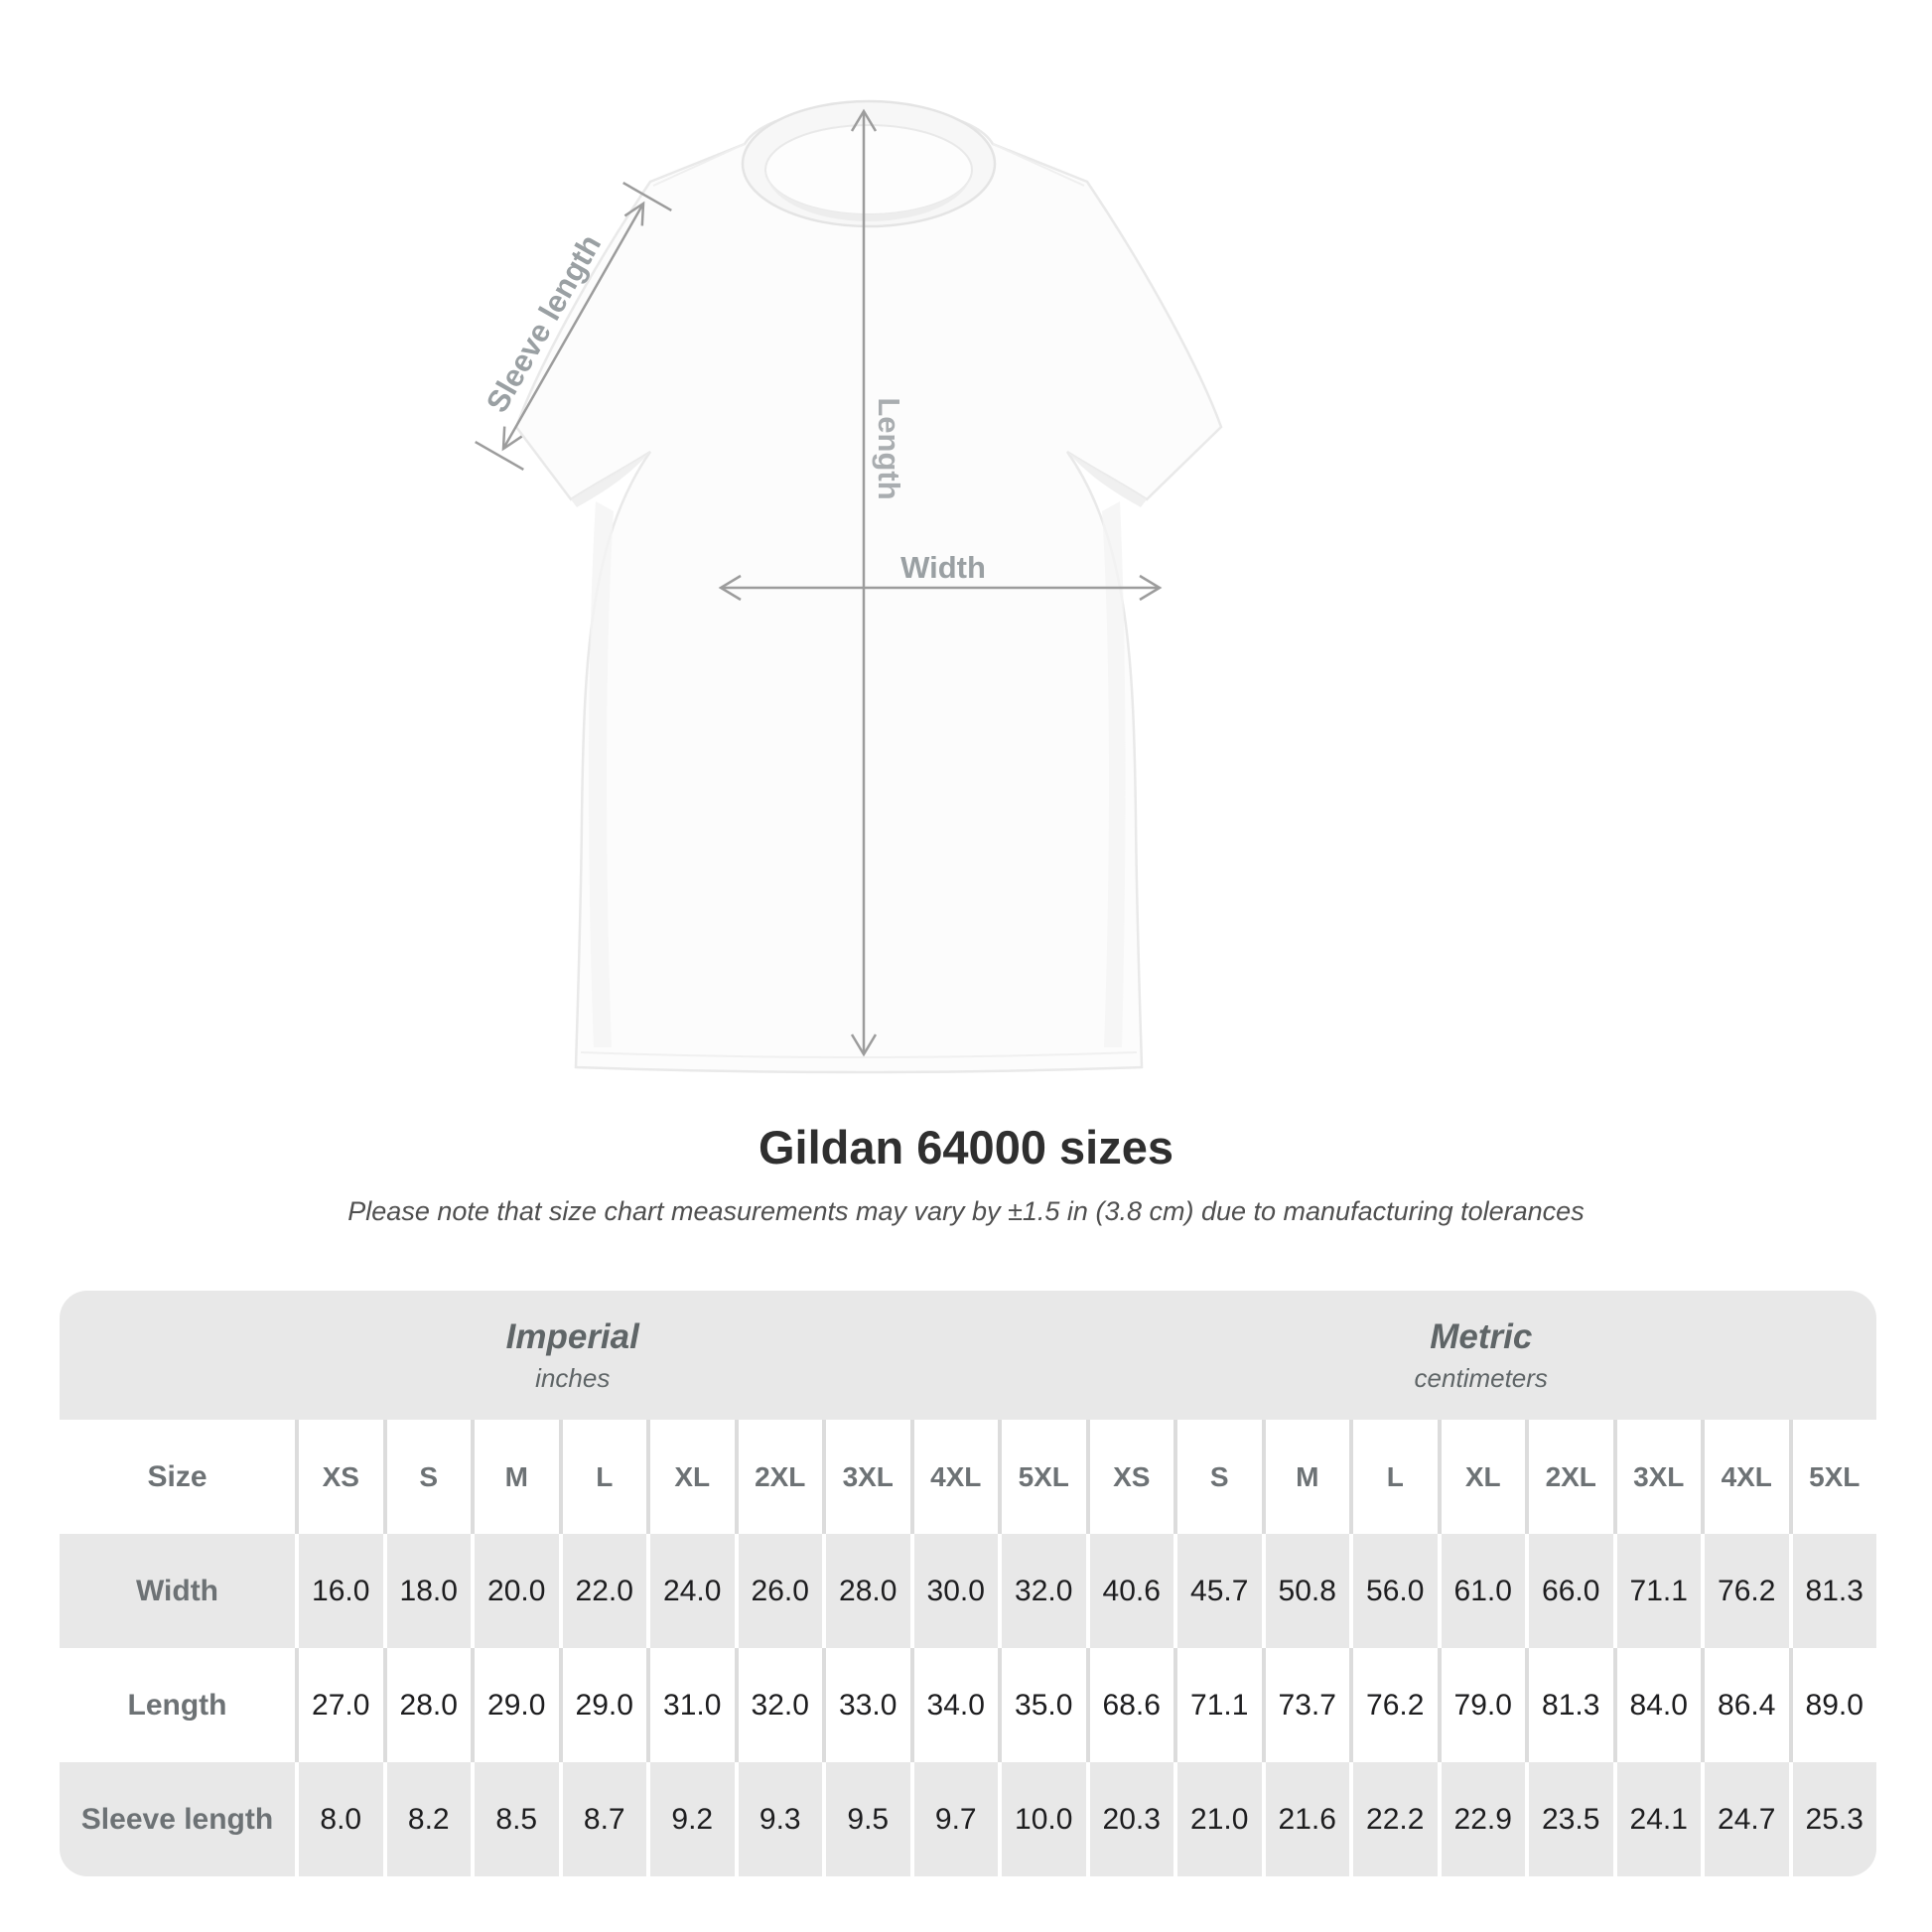 The image size is (1932, 1932). Describe the element at coordinates (692, 1819) in the screenshot. I see `measurement-value: 9.2` at that location.